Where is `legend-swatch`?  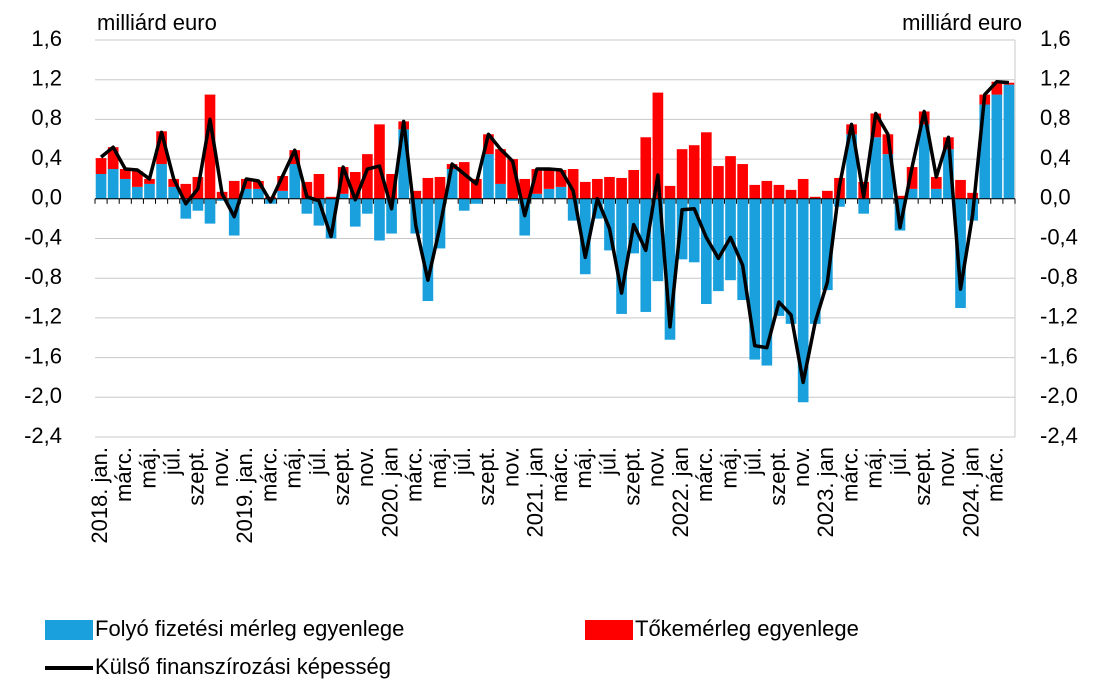 legend-swatch is located at coordinates (69, 630).